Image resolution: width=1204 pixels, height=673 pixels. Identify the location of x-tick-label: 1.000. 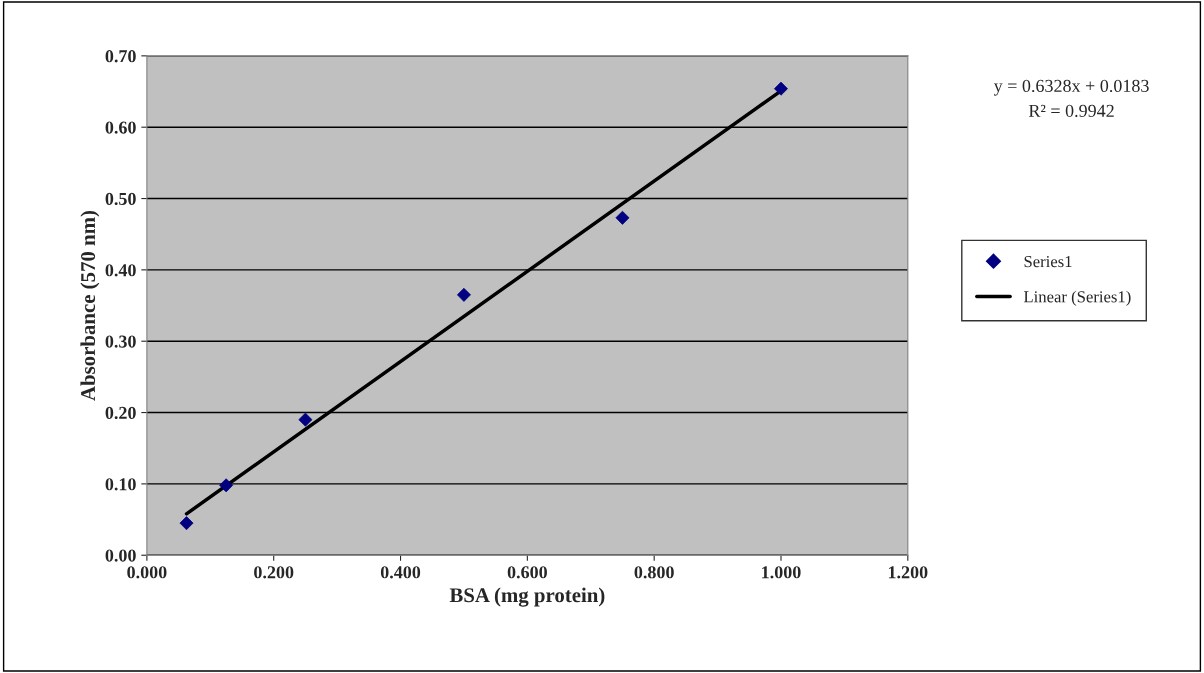
(781, 572).